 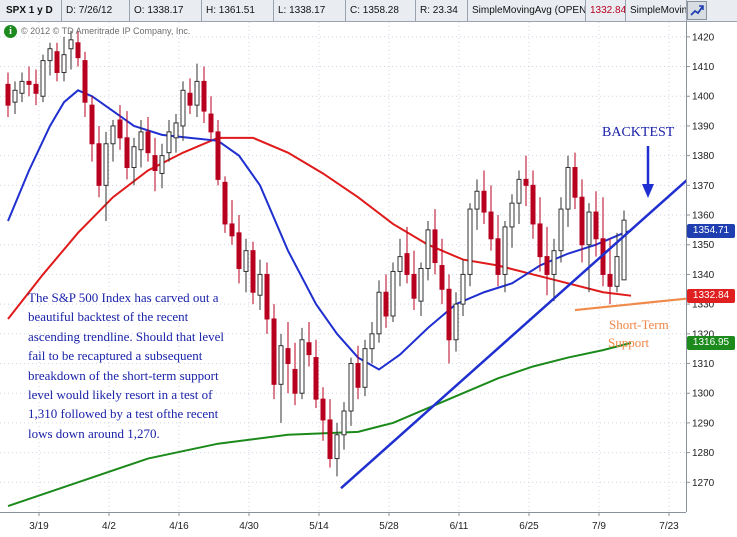 I want to click on y-tick-label: 1410, so click(x=703, y=67).